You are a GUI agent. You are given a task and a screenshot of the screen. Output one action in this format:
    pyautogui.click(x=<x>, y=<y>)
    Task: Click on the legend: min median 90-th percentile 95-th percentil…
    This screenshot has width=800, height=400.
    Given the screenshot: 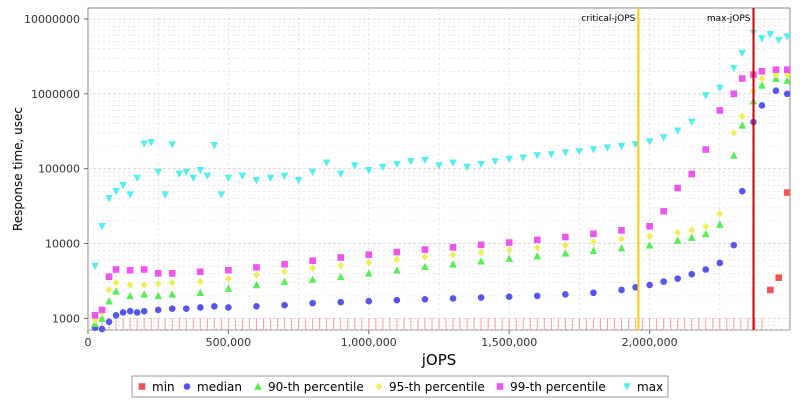 What is the action you would take?
    pyautogui.click(x=400, y=386)
    